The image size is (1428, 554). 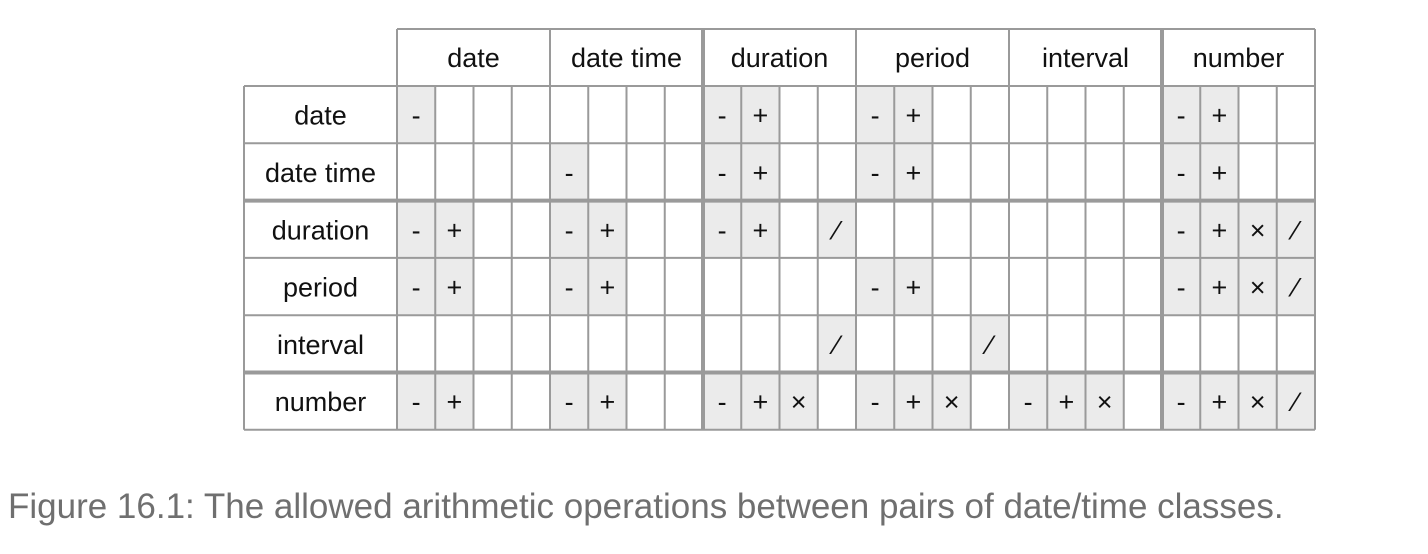 I want to click on column-header: date time, so click(x=626, y=58).